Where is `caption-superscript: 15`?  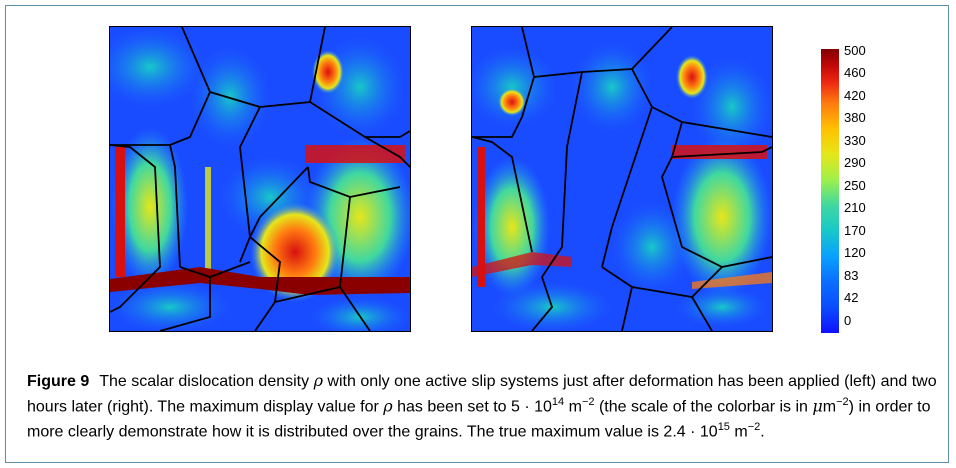
caption-superscript: 15 is located at coordinates (723, 427).